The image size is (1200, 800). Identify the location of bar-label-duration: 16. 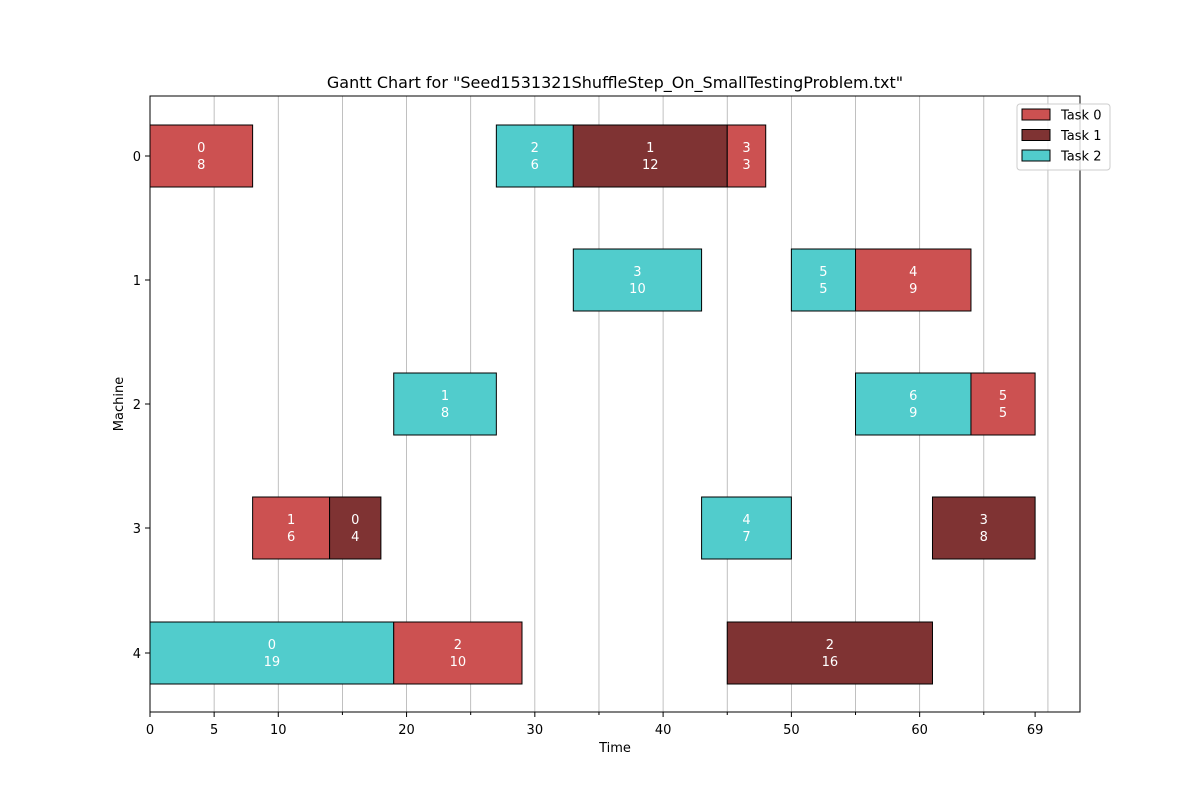
(830, 662).